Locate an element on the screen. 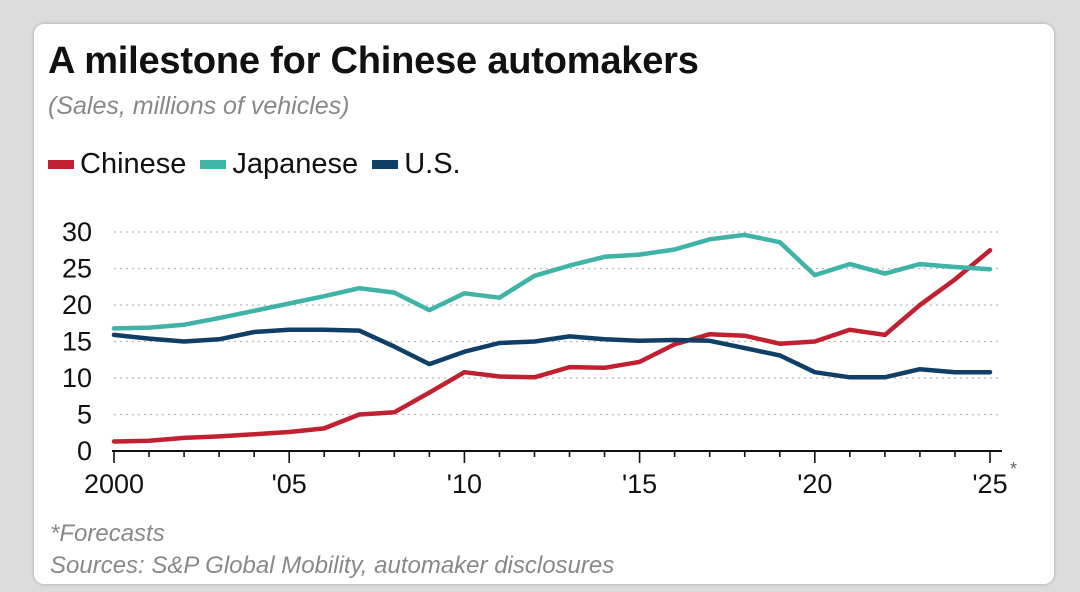 Image resolution: width=1080 pixels, height=592 pixels. y-tick-label: 0 is located at coordinates (84, 451).